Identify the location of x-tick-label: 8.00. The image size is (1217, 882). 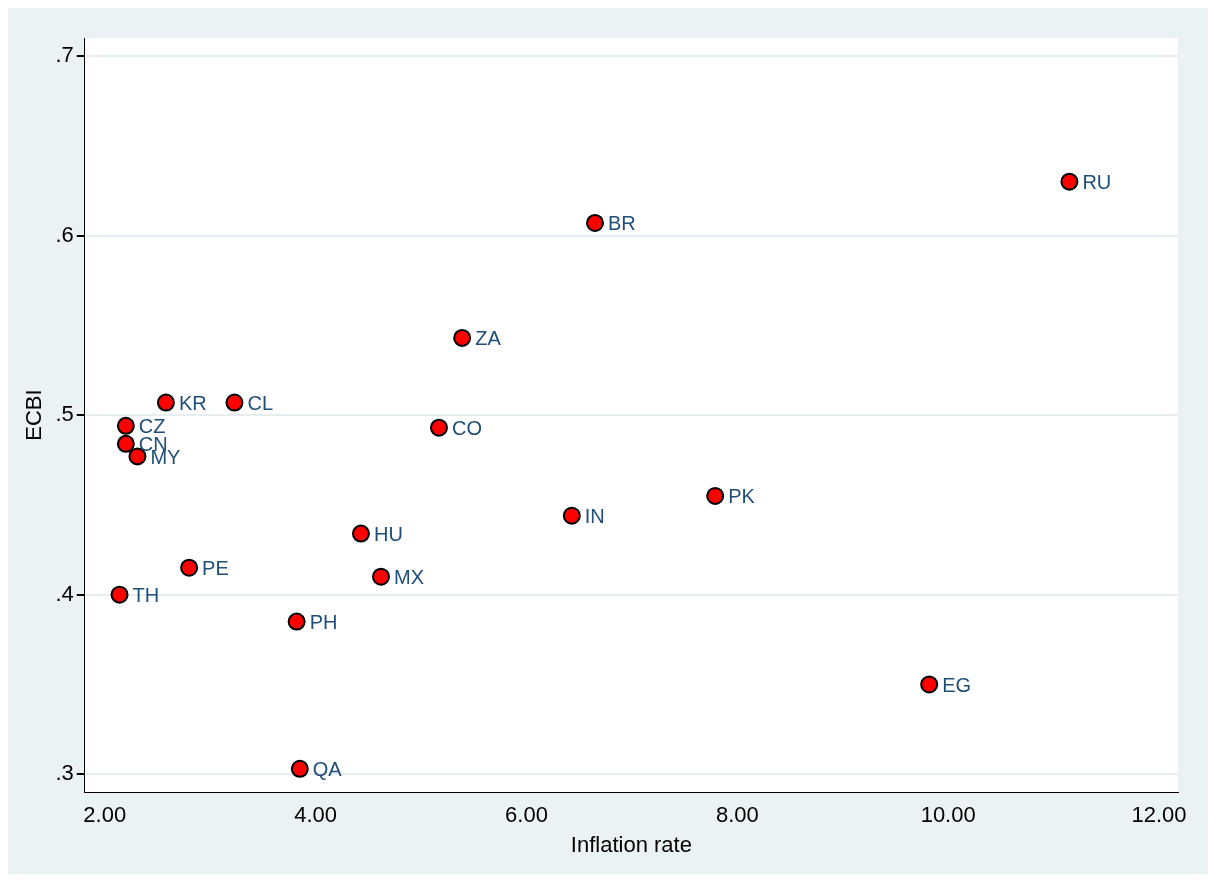
(737, 815).